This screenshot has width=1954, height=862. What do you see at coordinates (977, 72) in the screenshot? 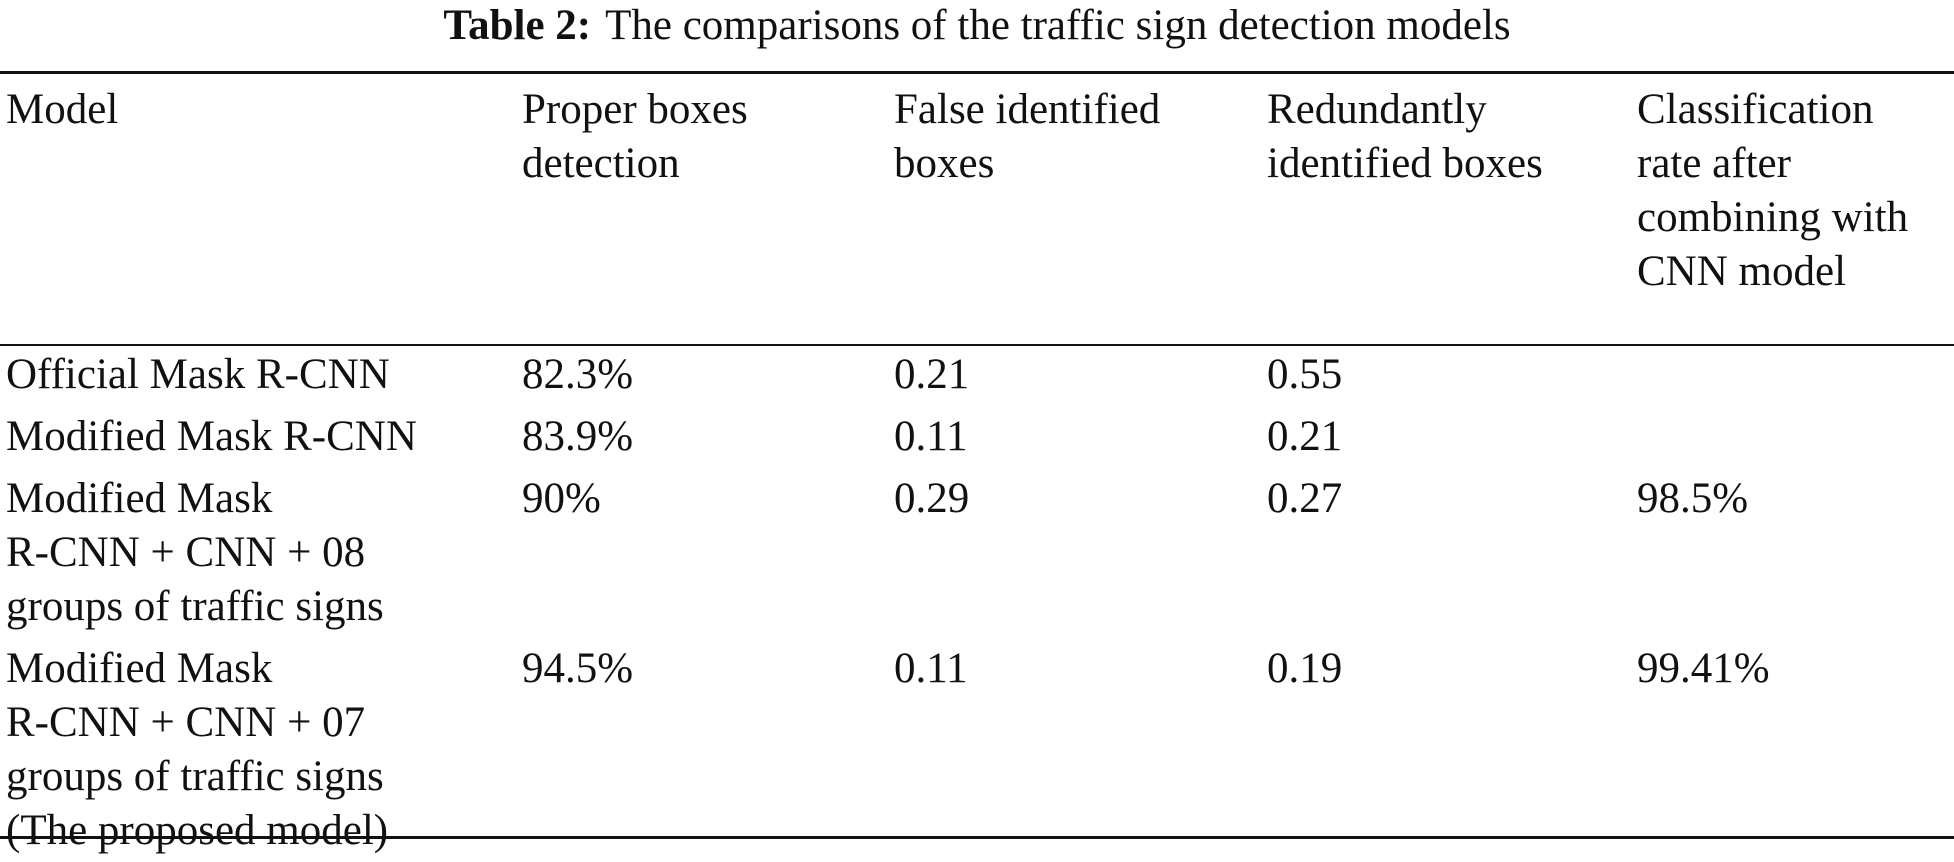
I see `table-top-rule` at bounding box center [977, 72].